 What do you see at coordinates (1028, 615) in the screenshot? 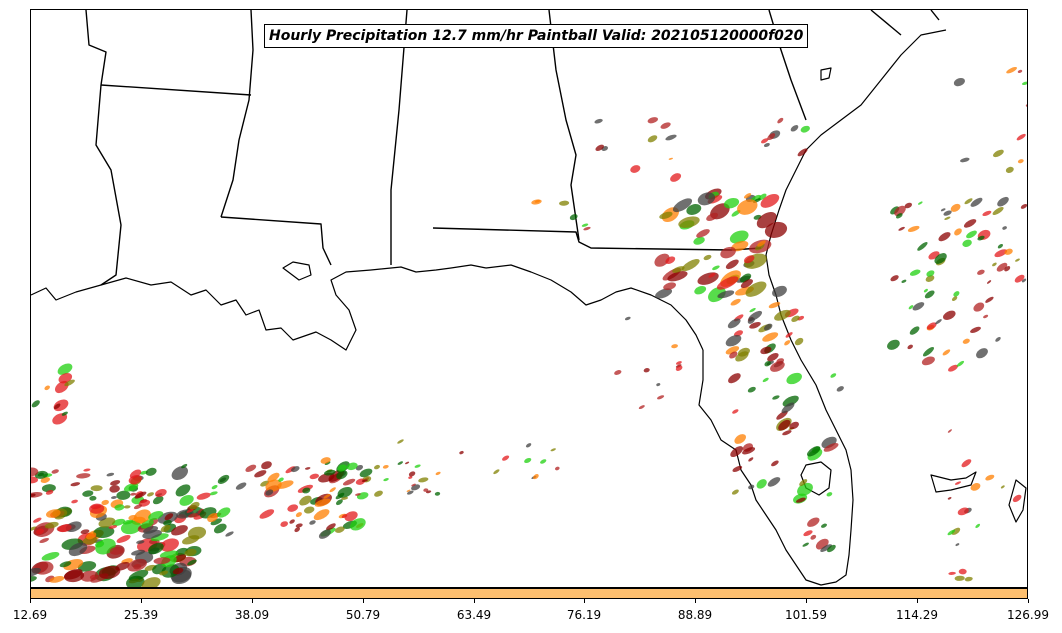
I see `colorbar-tick-label: 126.99` at bounding box center [1028, 615].